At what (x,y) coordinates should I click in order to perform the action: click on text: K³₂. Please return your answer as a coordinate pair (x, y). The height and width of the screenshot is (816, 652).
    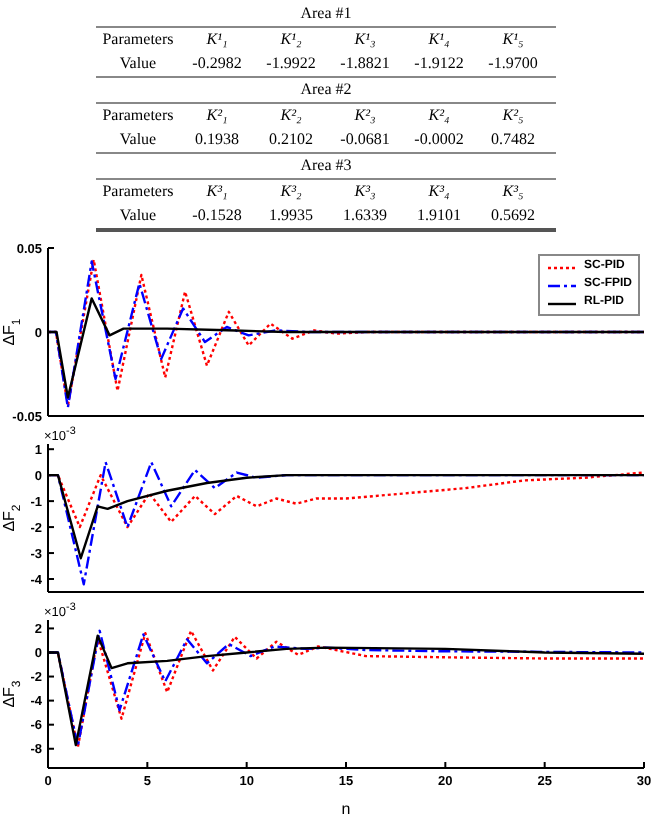
    Looking at the image, I should click on (291, 191).